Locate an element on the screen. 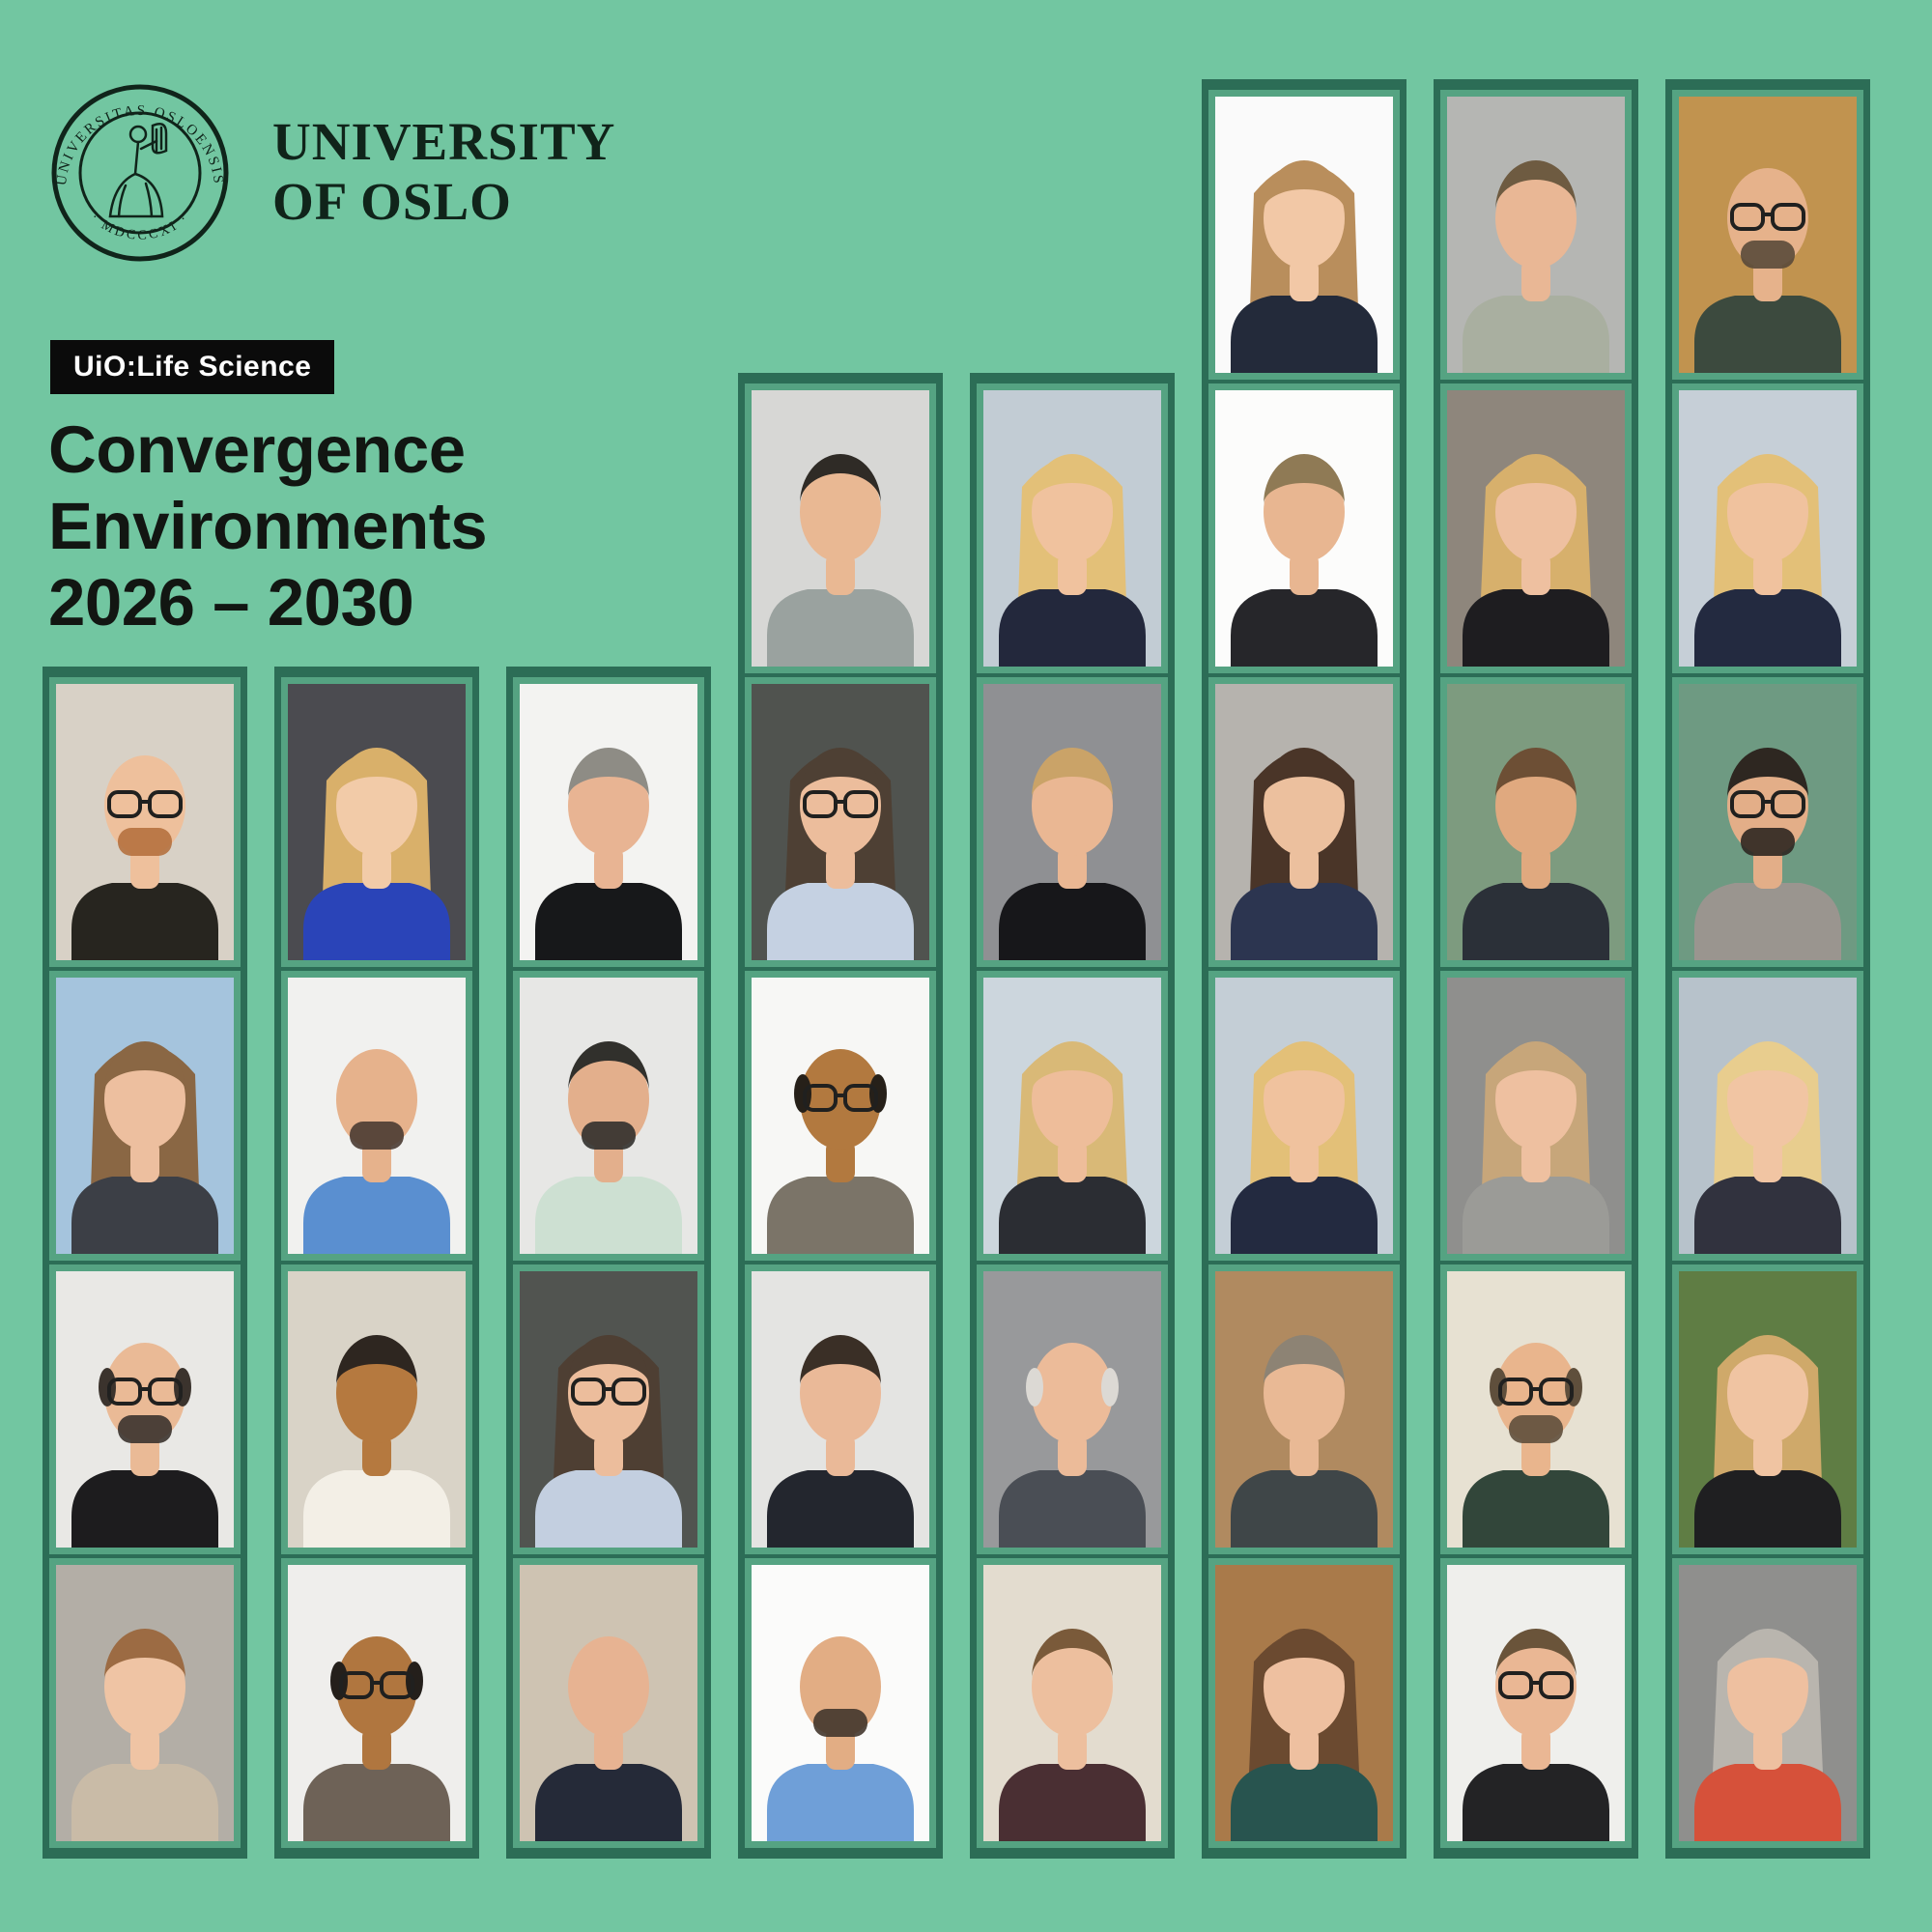 The width and height of the screenshot is (1932, 1932). wordmark-line-1: UNIVERSITY is located at coordinates (444, 141).